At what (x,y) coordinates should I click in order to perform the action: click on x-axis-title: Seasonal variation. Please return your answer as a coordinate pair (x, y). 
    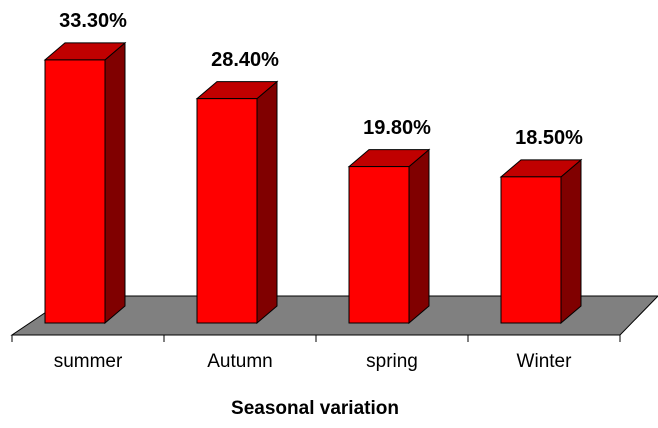
    Looking at the image, I should click on (315, 408).